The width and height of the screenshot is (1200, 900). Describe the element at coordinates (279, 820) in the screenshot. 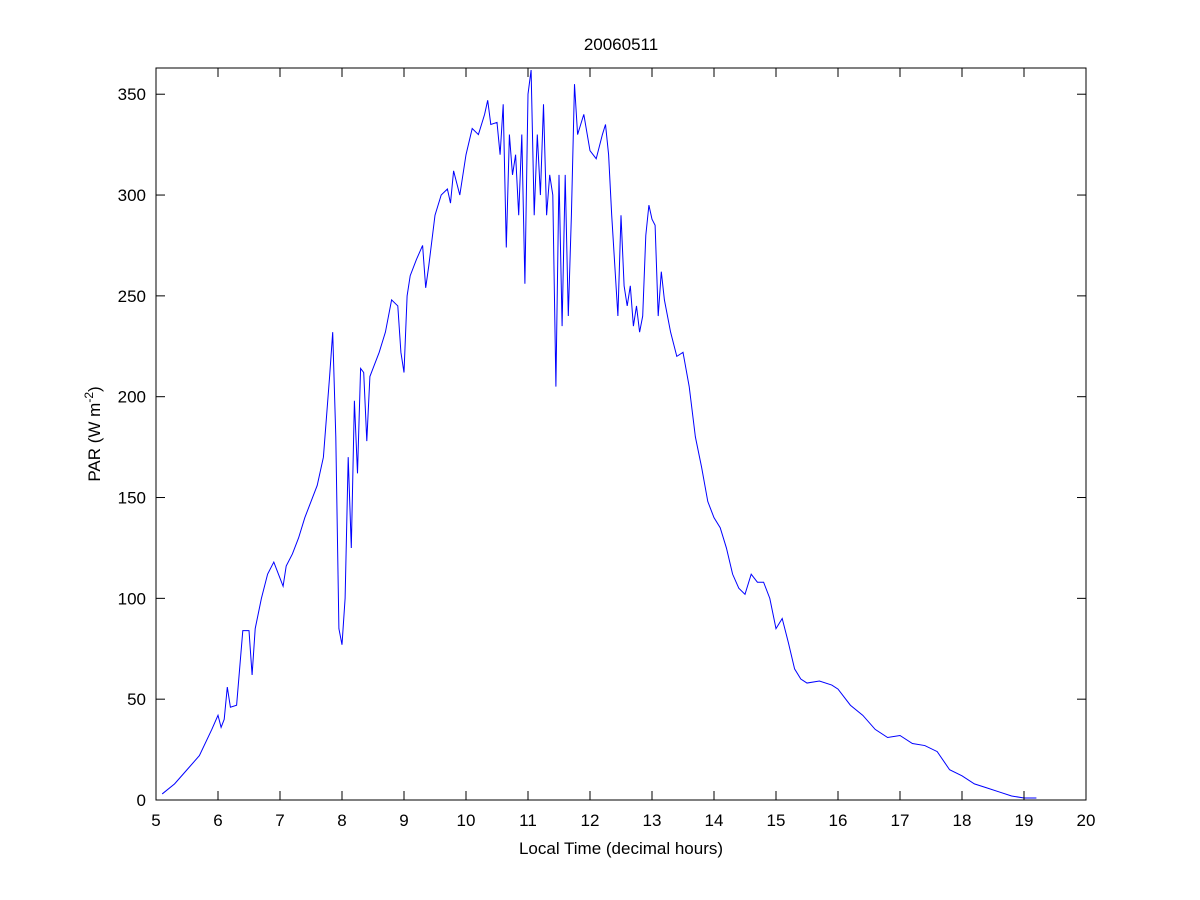

I see `x-tick-label: 7` at that location.